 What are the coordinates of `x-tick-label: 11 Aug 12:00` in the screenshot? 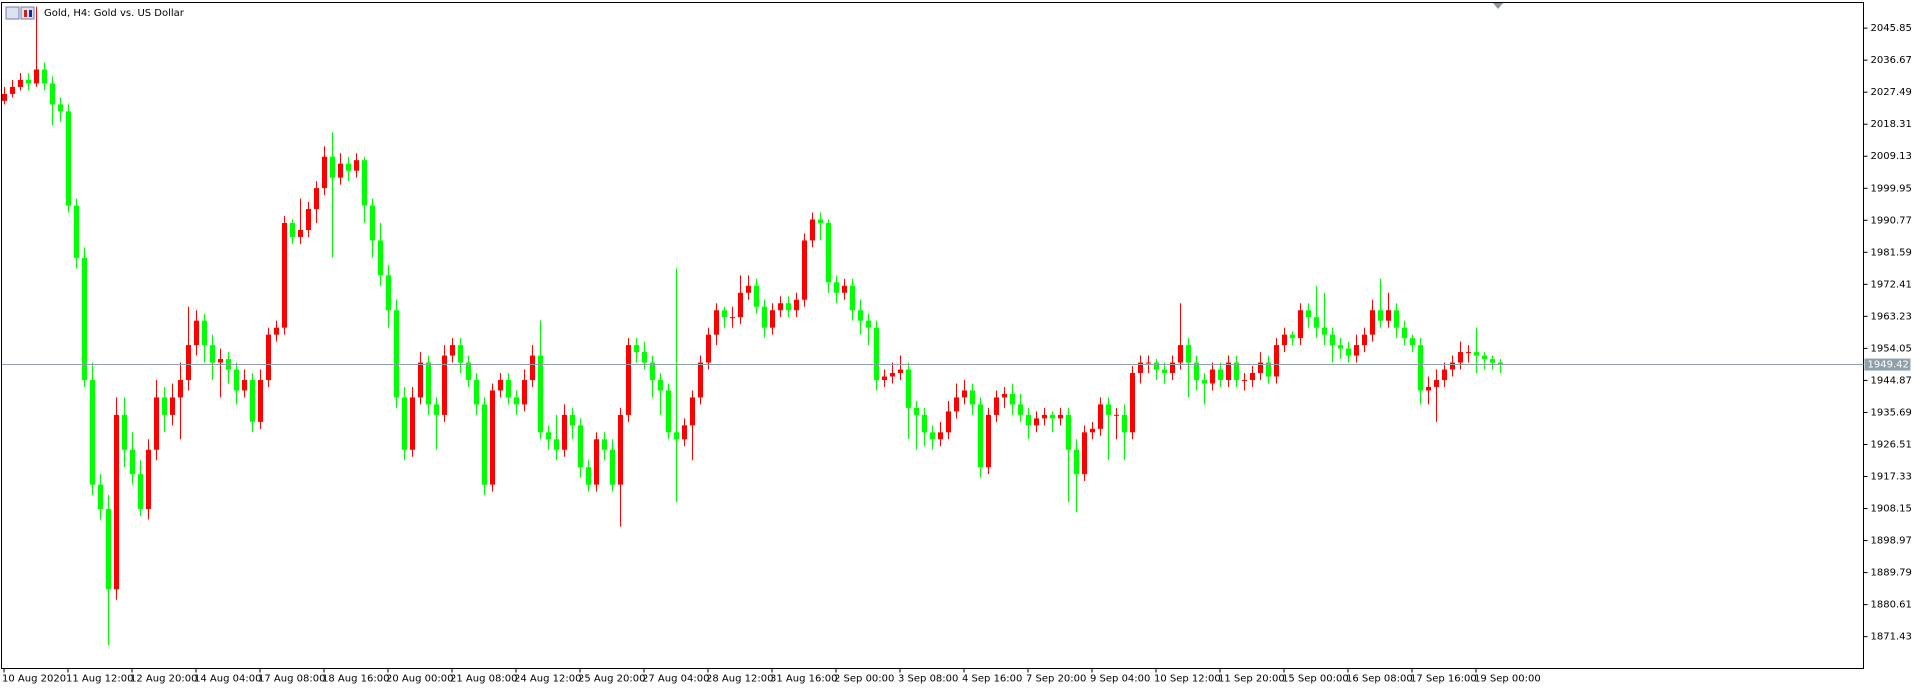 It's located at (99, 679).